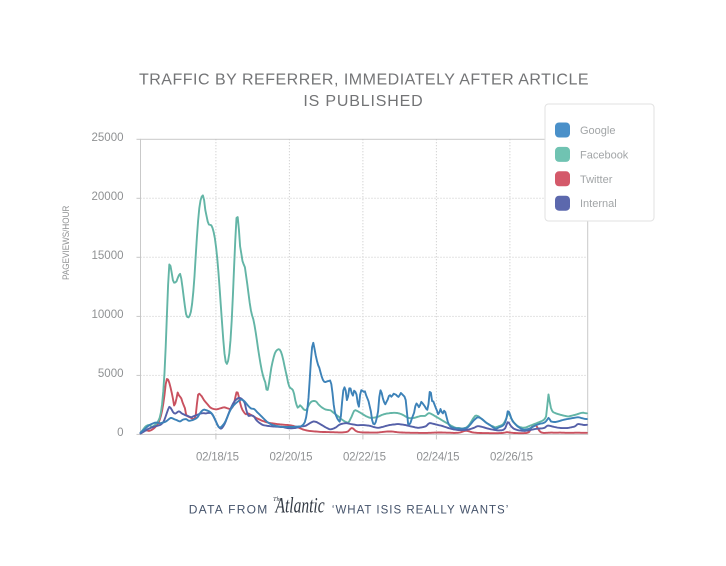  Describe the element at coordinates (278, 499) in the screenshot. I see `svg-text: The` at that location.